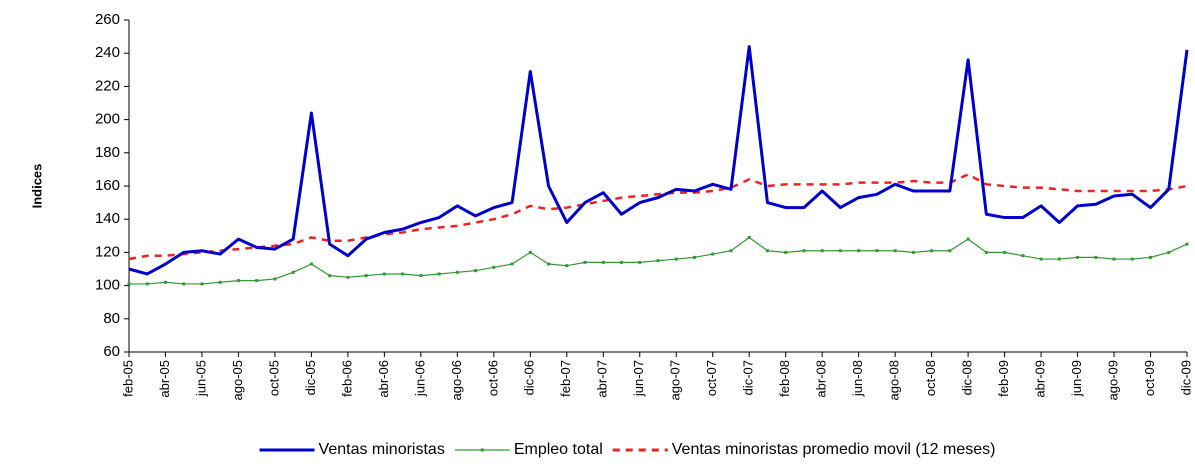  Describe the element at coordinates (382, 449) in the screenshot. I see `legend-label: Ventas minoristas` at that location.